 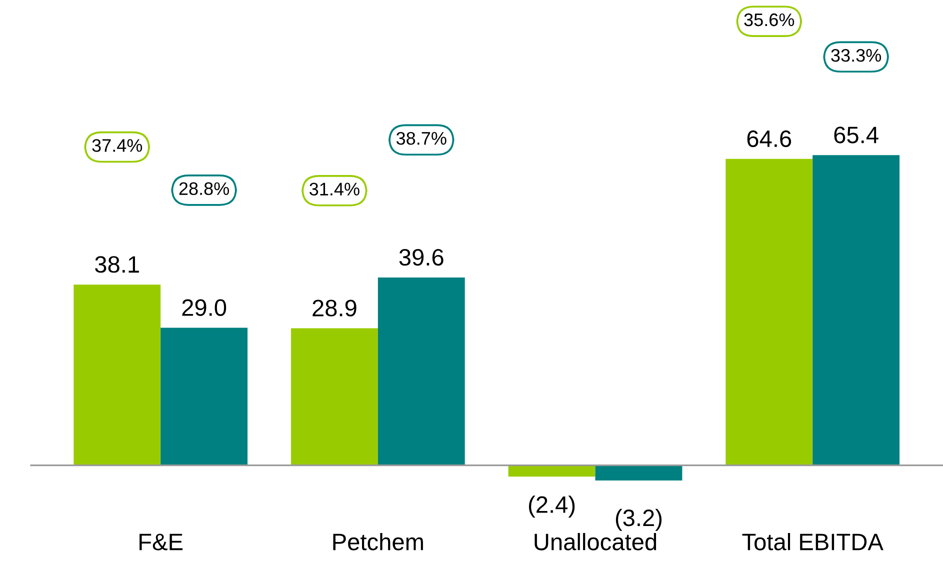 What do you see at coordinates (335, 189) in the screenshot?
I see `annotation: 31.4%` at bounding box center [335, 189].